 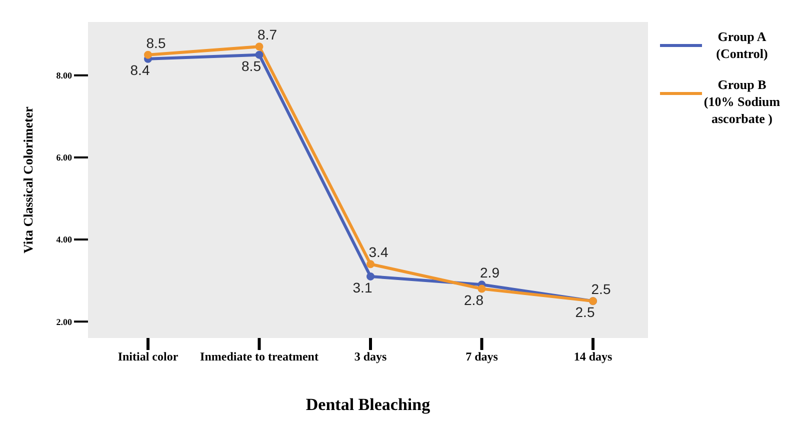 I want to click on y-tick-label: 2.00, so click(x=64, y=321).